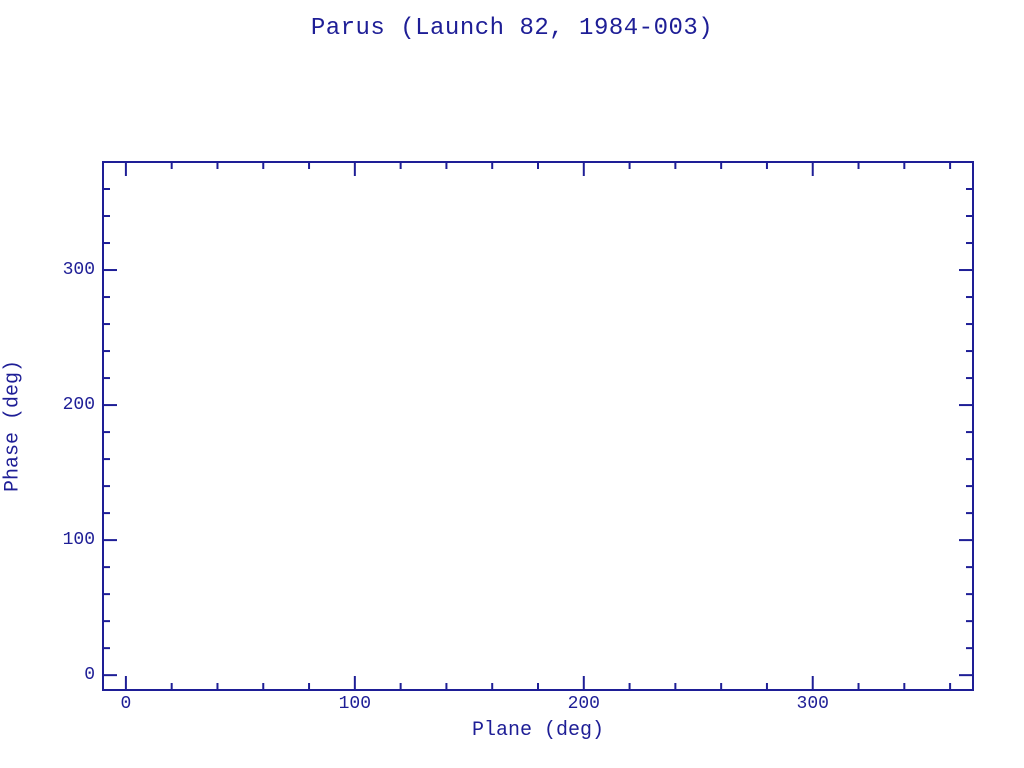 Image resolution: width=1024 pixels, height=768 pixels. What do you see at coordinates (78, 405) in the screenshot?
I see `y-tick-label: 200` at bounding box center [78, 405].